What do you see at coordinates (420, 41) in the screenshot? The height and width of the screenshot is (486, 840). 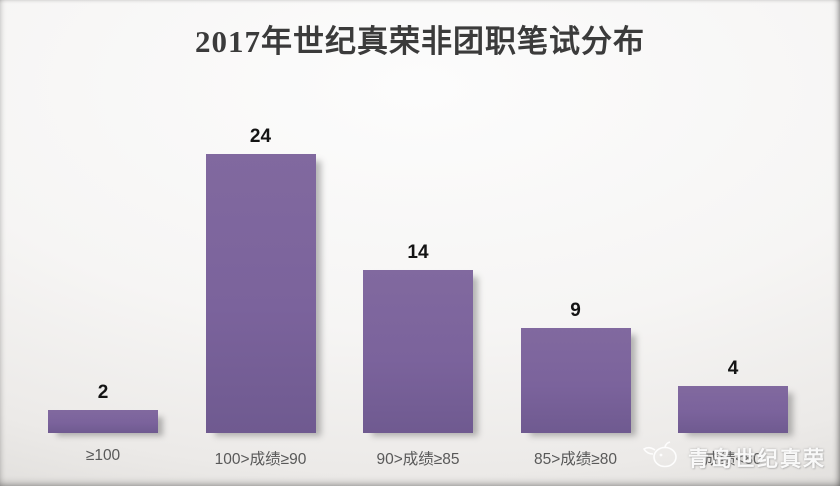 I see `chart-title: 2017年世纪真荣非团职笔试分布` at bounding box center [420, 41].